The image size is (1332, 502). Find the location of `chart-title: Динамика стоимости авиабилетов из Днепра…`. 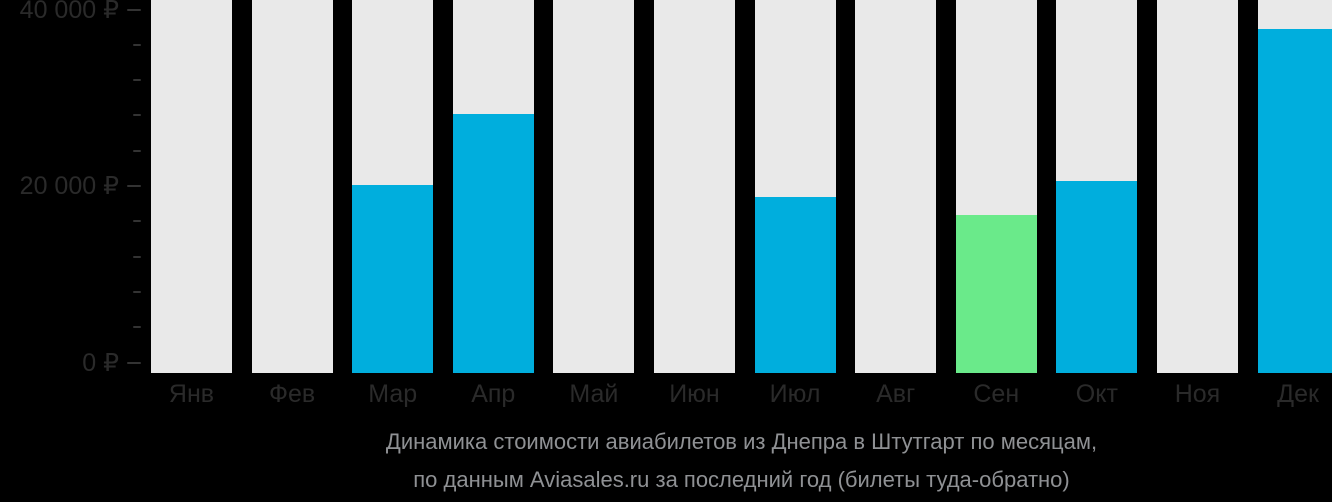

chart-title: Динамика стоимости авиабилетов из Днепра… is located at coordinates (741, 461).